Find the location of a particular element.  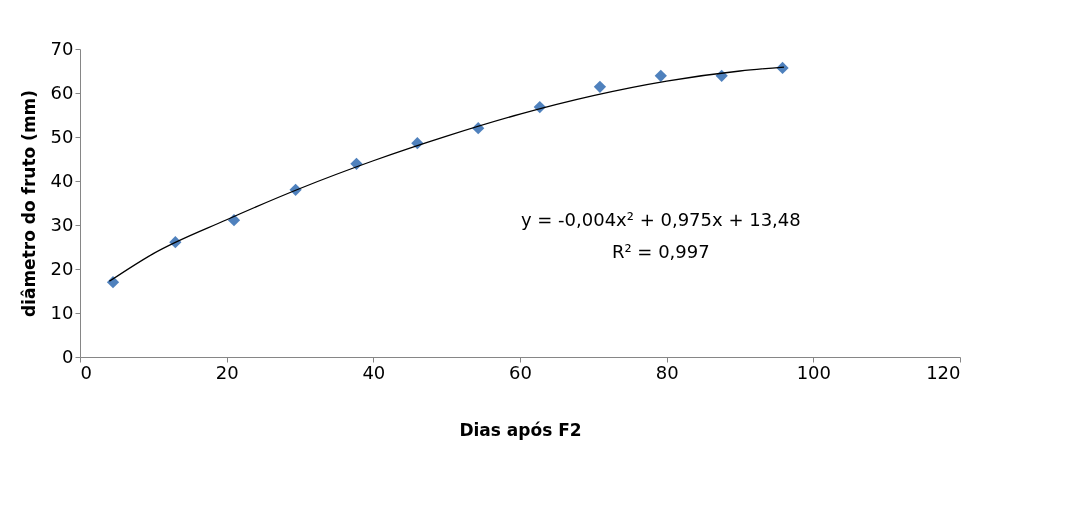

x-tick-label: 100 is located at coordinates (814, 372).